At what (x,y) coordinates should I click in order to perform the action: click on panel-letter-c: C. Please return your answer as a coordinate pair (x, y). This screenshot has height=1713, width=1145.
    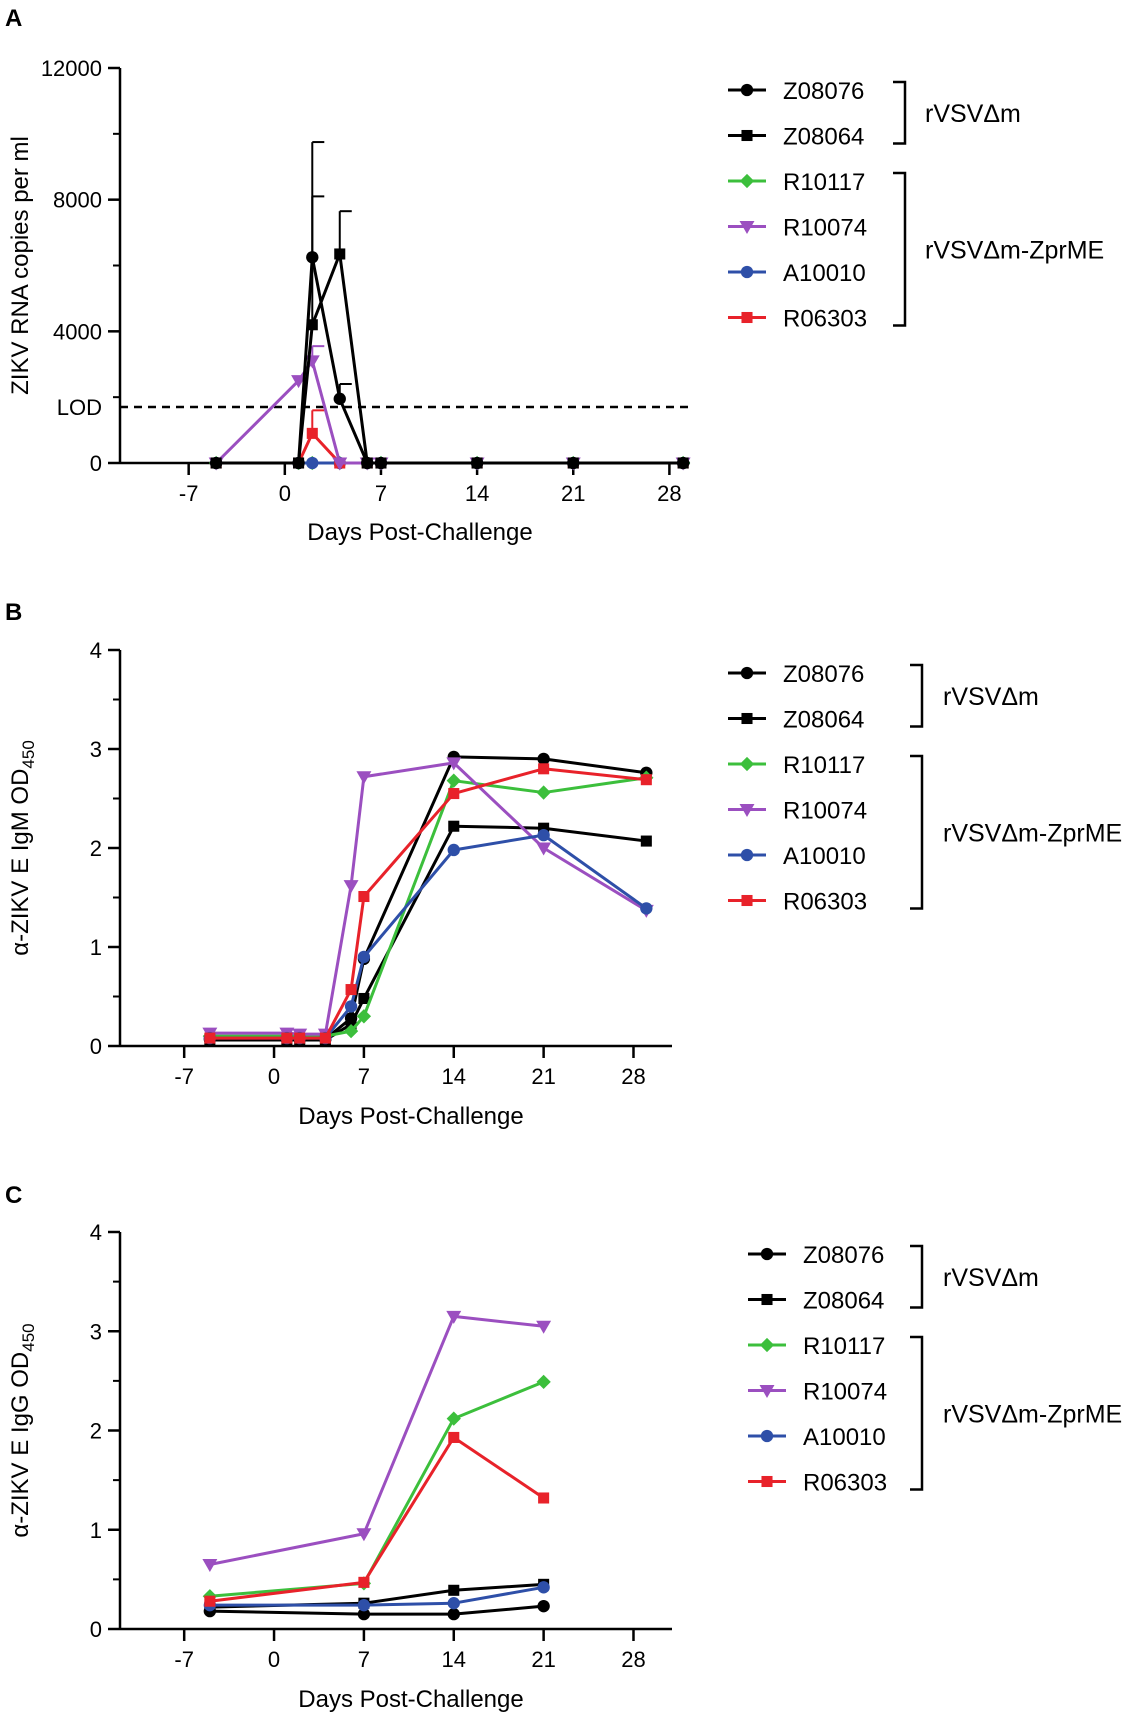
    Looking at the image, I should click on (13, 1195).